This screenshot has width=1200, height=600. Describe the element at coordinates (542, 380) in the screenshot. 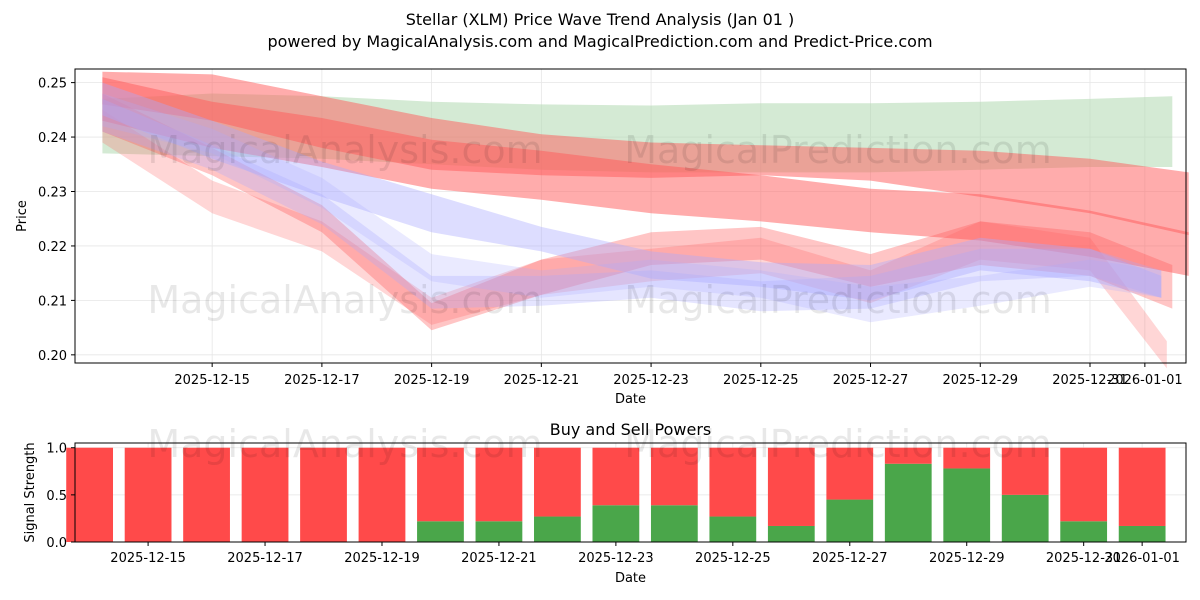

I see `top-x-tick-label: 2025-12-21` at that location.